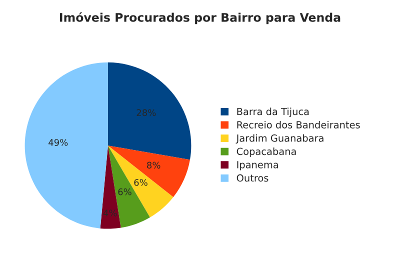 The width and height of the screenshot is (400, 260). I want to click on legend-label: Outros, so click(252, 178).